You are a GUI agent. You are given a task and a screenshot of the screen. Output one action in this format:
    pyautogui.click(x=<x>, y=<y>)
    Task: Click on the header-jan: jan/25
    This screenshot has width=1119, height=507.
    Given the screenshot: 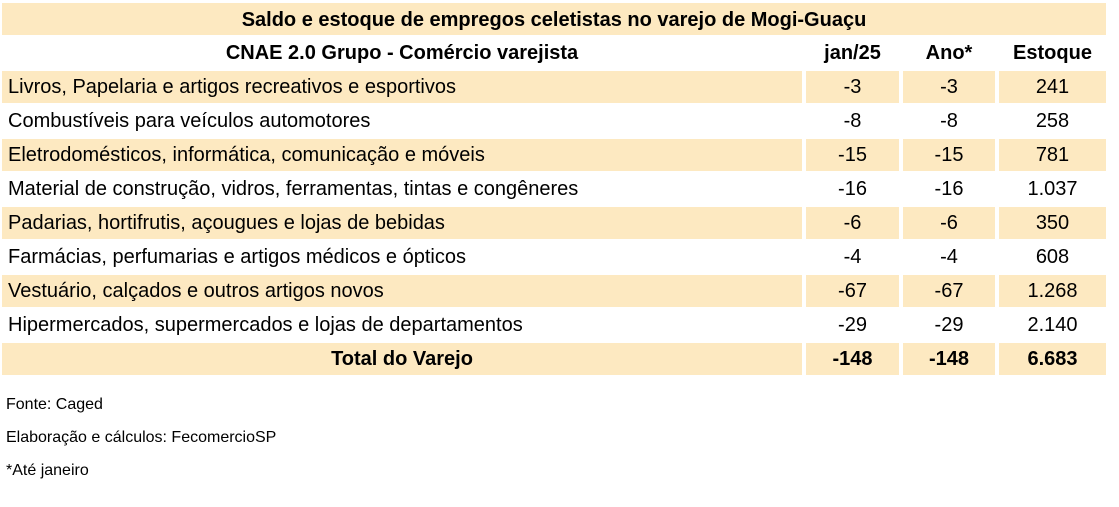 What is the action you would take?
    pyautogui.click(x=852, y=53)
    